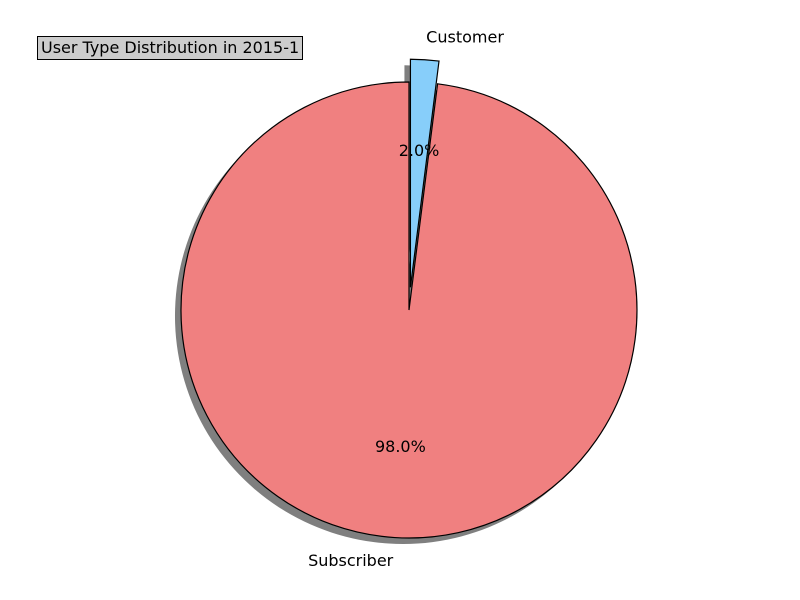 The image size is (800, 600). Describe the element at coordinates (351, 560) in the screenshot. I see `slice-label-subscriber: Subscriber` at that location.